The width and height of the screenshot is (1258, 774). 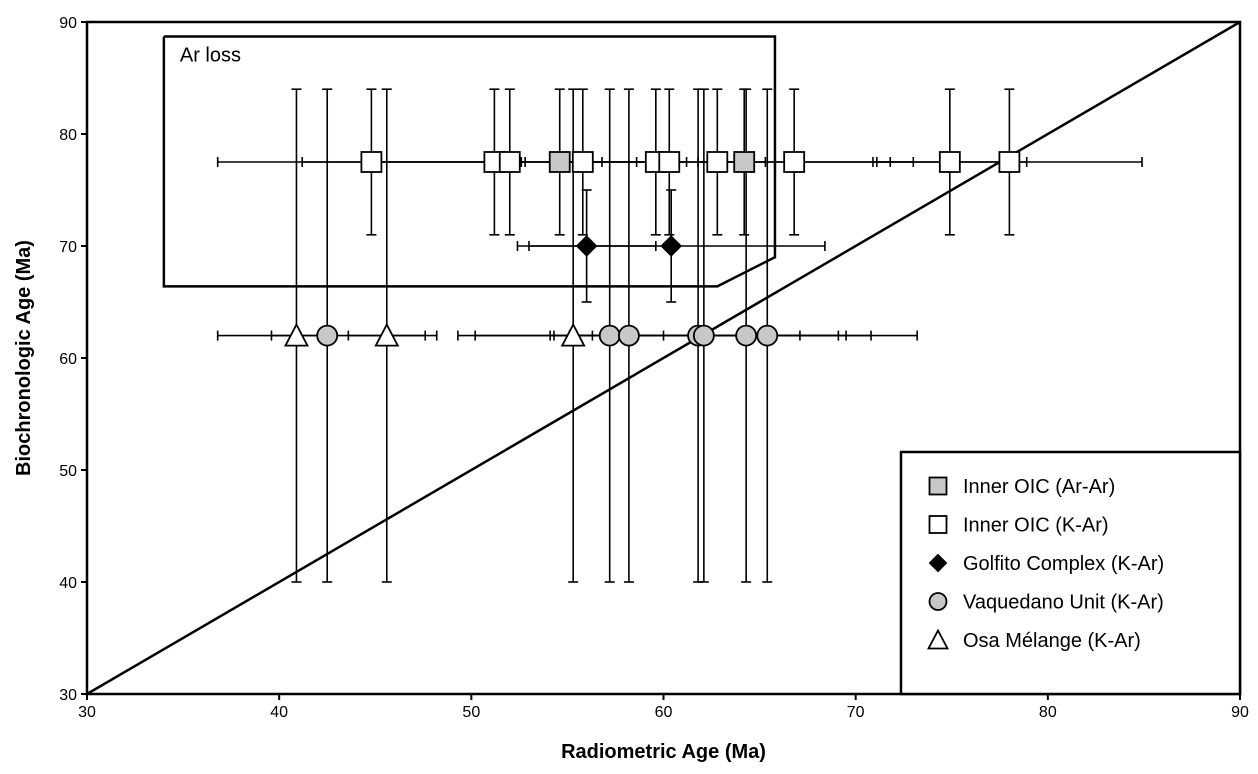 I want to click on x-tick-label: 60, so click(x=664, y=712).